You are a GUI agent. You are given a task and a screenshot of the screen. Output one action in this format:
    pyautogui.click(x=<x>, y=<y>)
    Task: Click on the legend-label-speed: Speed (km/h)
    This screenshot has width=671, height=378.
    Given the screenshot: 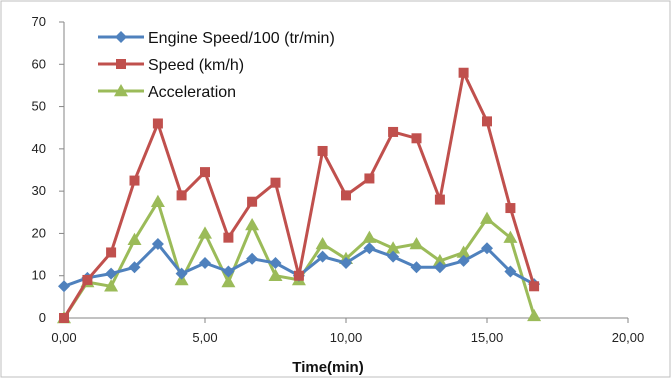 What is the action you would take?
    pyautogui.click(x=196, y=65)
    